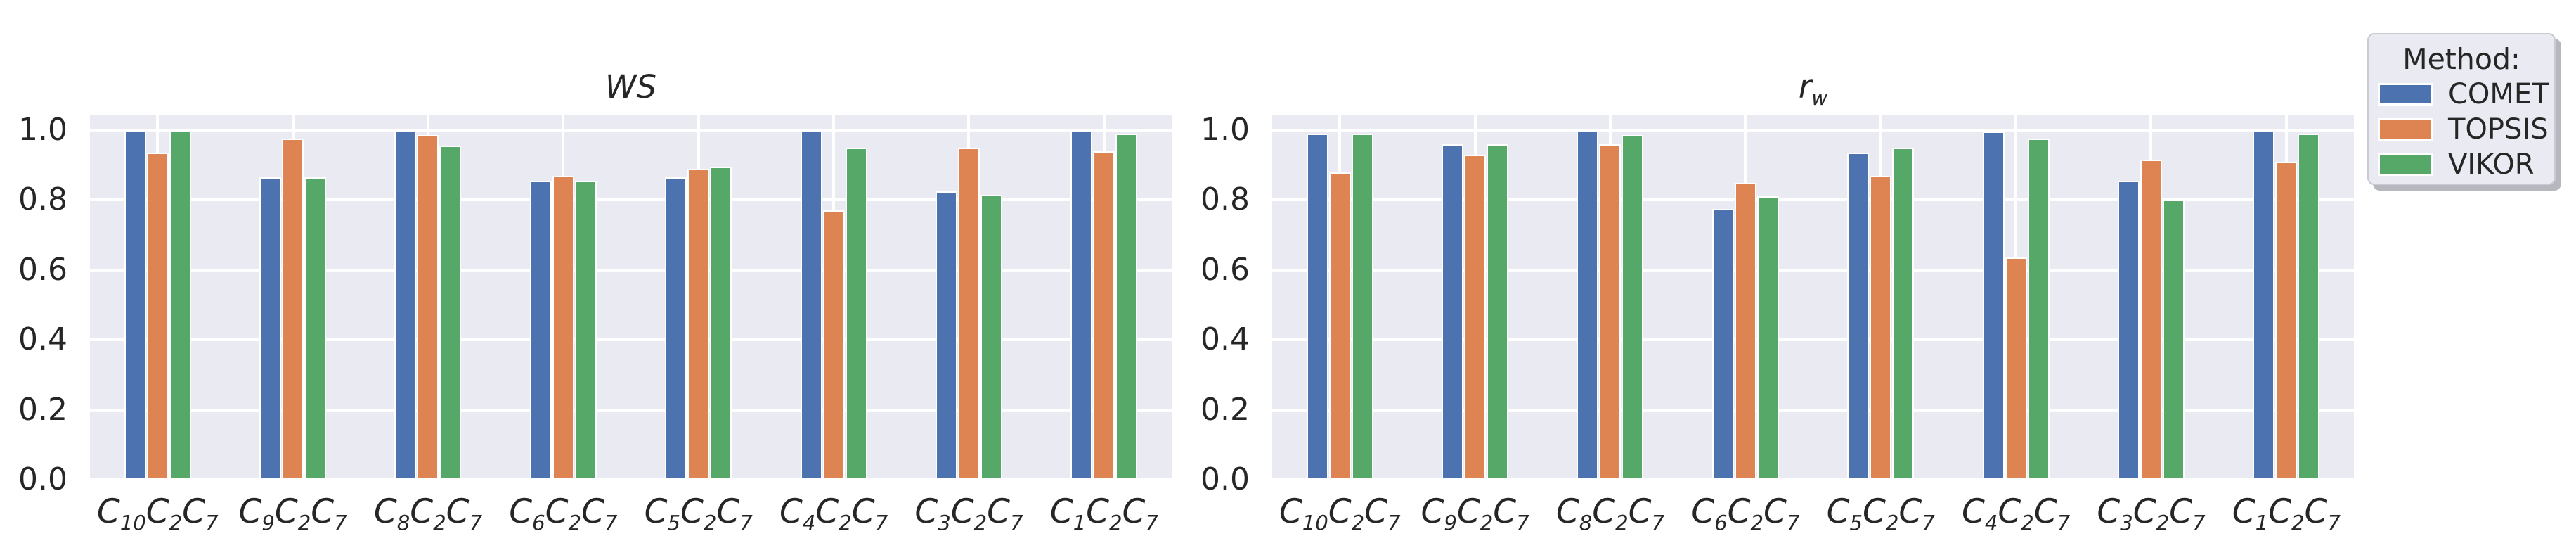 The width and height of the screenshot is (2576, 555). I want to click on bar-ws-C3C2C7-vikor, so click(991, 337).